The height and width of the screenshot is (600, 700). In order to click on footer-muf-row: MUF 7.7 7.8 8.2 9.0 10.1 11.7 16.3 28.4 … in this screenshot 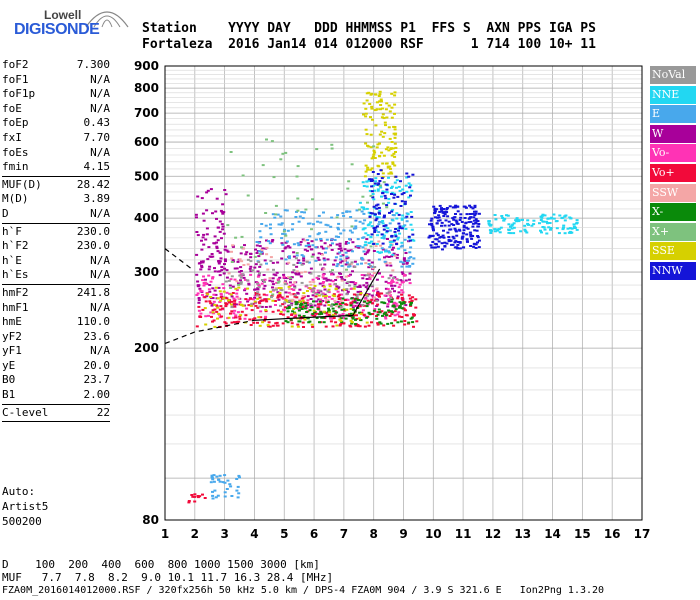, I will do `click(168, 577)`.